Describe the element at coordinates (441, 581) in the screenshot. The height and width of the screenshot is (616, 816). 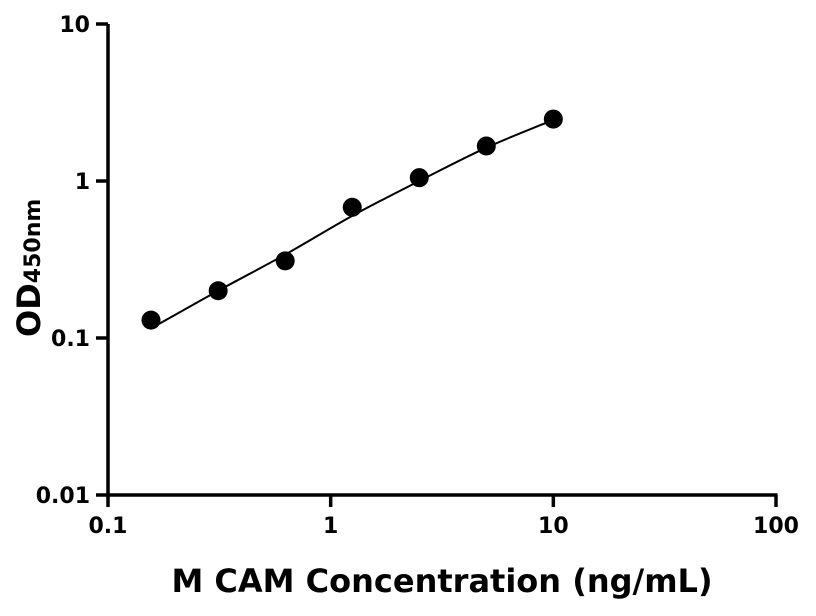
I see `x-axis-label: M CAM Concentration (ng/mL)` at that location.